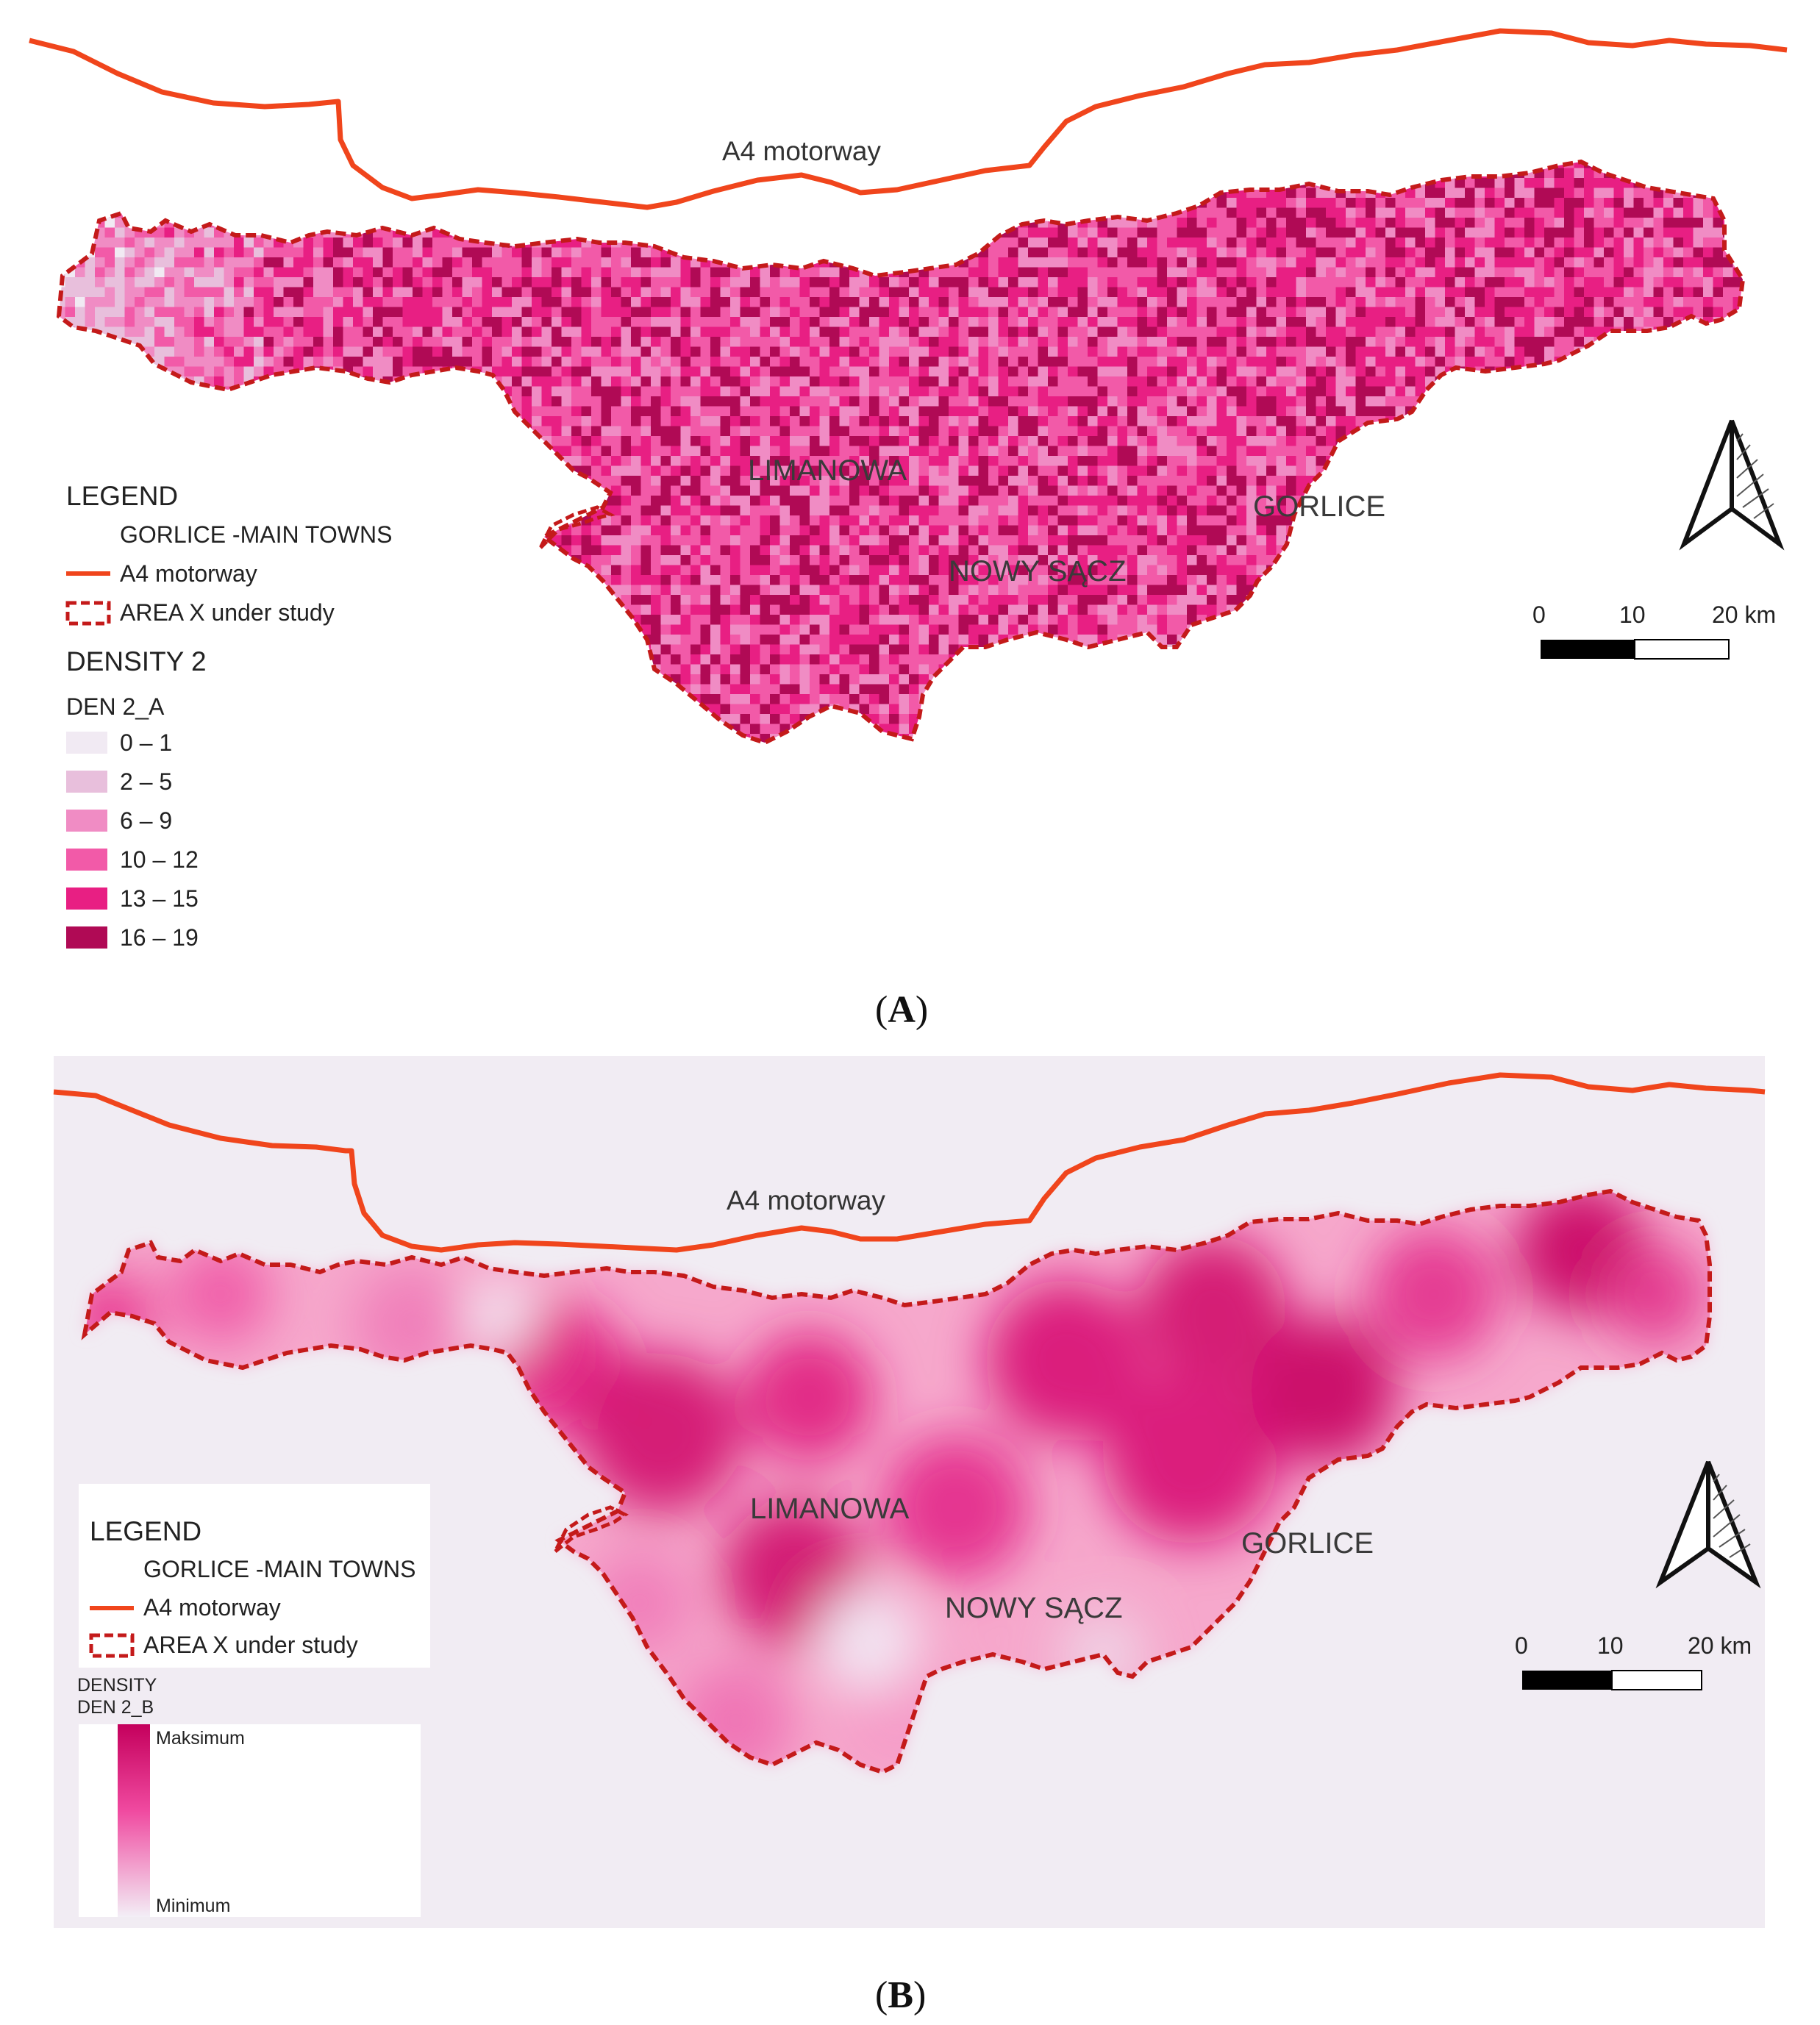  I want to click on caption-b: (B), so click(900, 1995).